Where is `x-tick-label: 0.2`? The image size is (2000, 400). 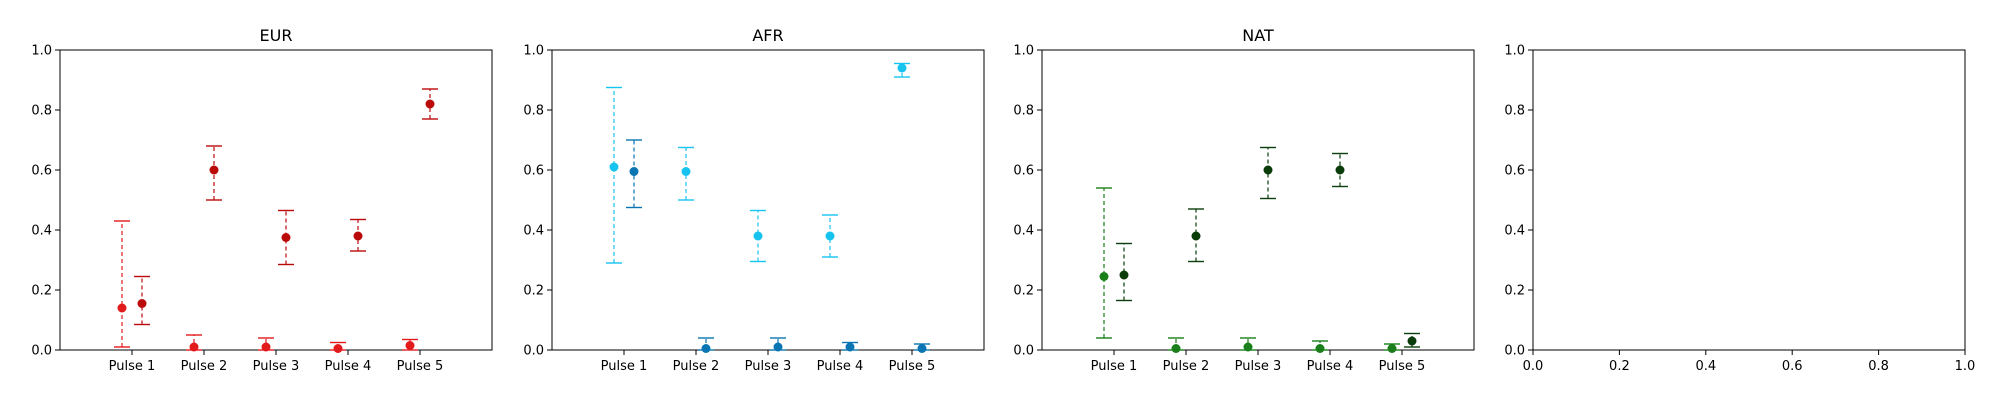 x-tick-label: 0.2 is located at coordinates (1619, 366).